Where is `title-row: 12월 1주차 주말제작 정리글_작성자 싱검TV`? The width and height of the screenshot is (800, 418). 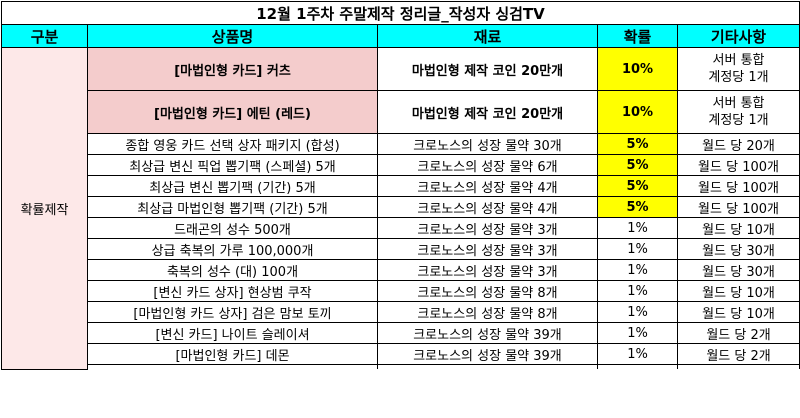
title-row: 12월 1주차 주말제작 정리글_작성자 싱검TV is located at coordinates (400, 13).